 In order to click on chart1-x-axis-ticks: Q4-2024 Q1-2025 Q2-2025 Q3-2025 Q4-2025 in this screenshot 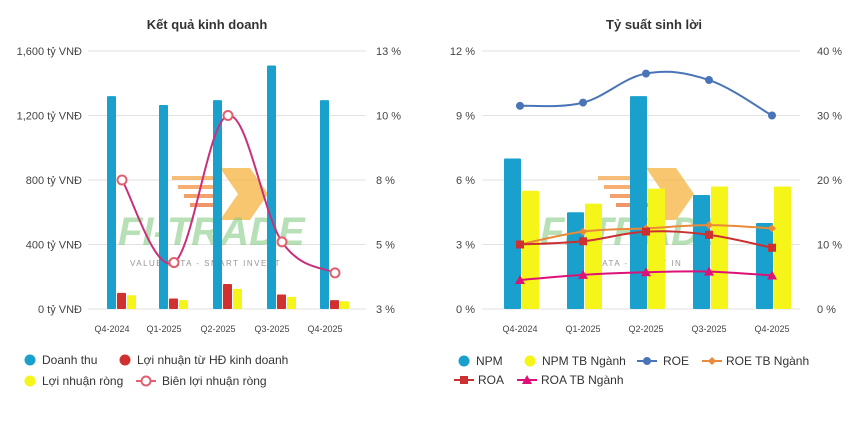, I will do `click(218, 329)`.